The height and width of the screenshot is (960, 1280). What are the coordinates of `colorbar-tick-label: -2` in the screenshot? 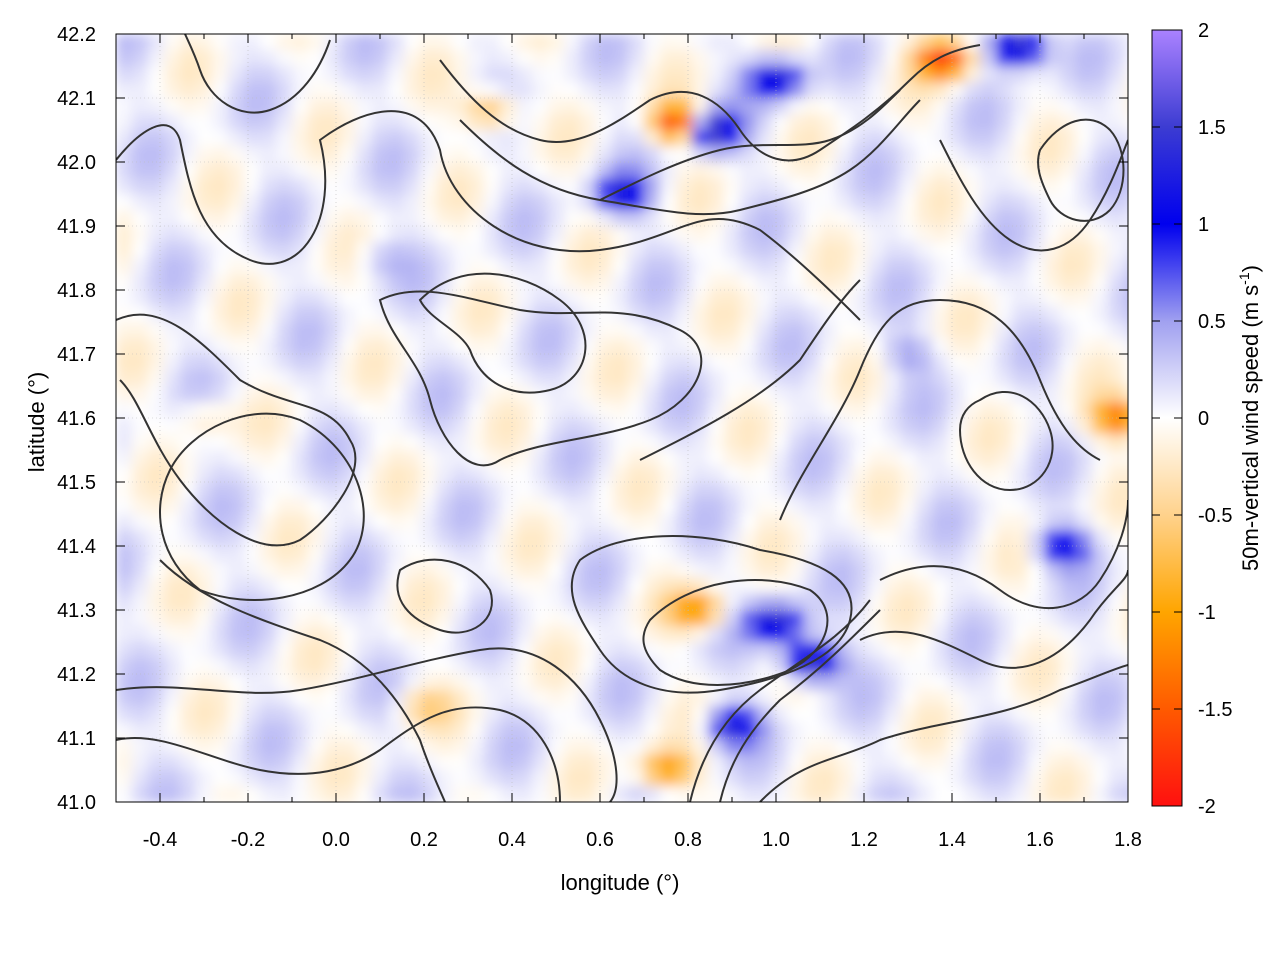 It's located at (1207, 807).